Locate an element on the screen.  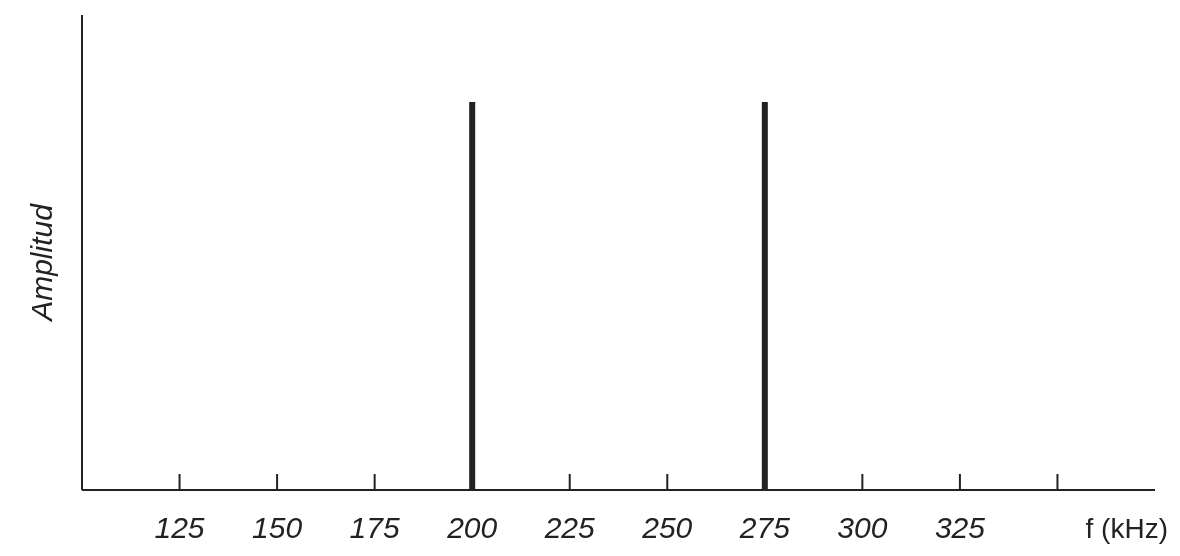
x-tick-label: 300 is located at coordinates (862, 527).